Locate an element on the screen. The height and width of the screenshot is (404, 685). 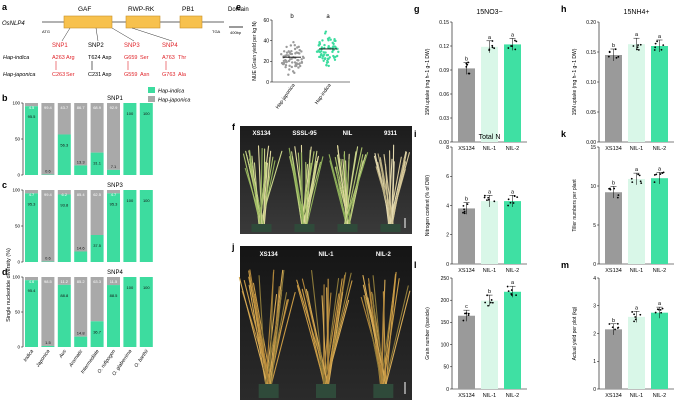
hap-japonica-label: Hap-japonica is located at coordinates (19, 75).